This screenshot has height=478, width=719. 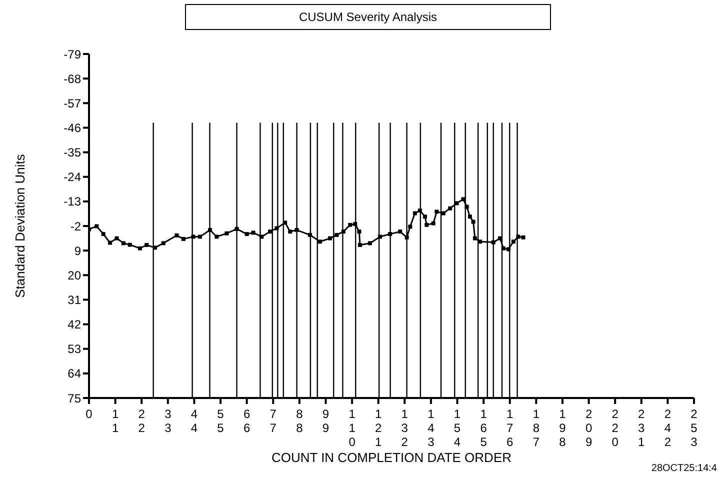 What do you see at coordinates (75, 325) in the screenshot?
I see `y-tick-label: 42` at bounding box center [75, 325].